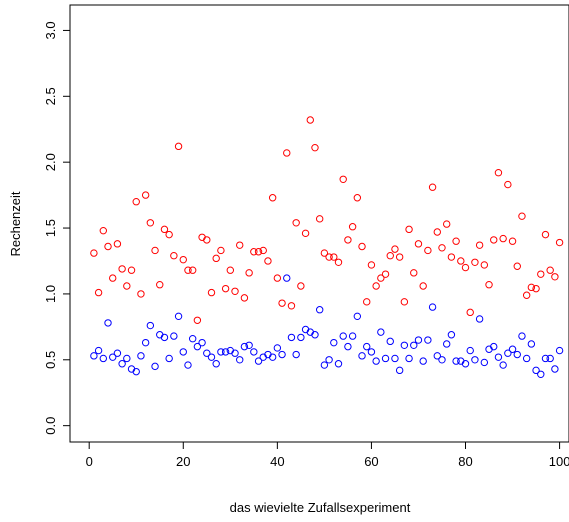 This screenshot has width=569, height=522. I want to click on y-tick-label: 2.0, so click(50, 162).